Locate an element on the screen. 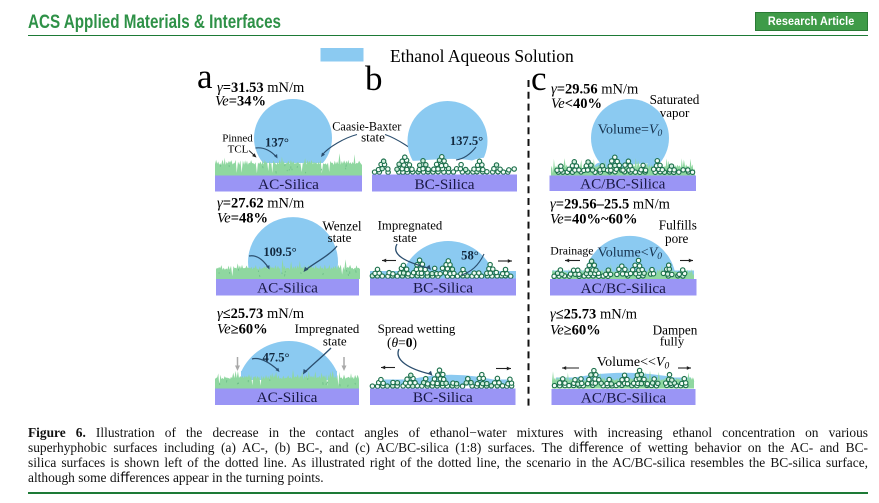 Image resolution: width=879 pixels, height=503 pixels. svg-text: Ve=34% is located at coordinates (240, 102).